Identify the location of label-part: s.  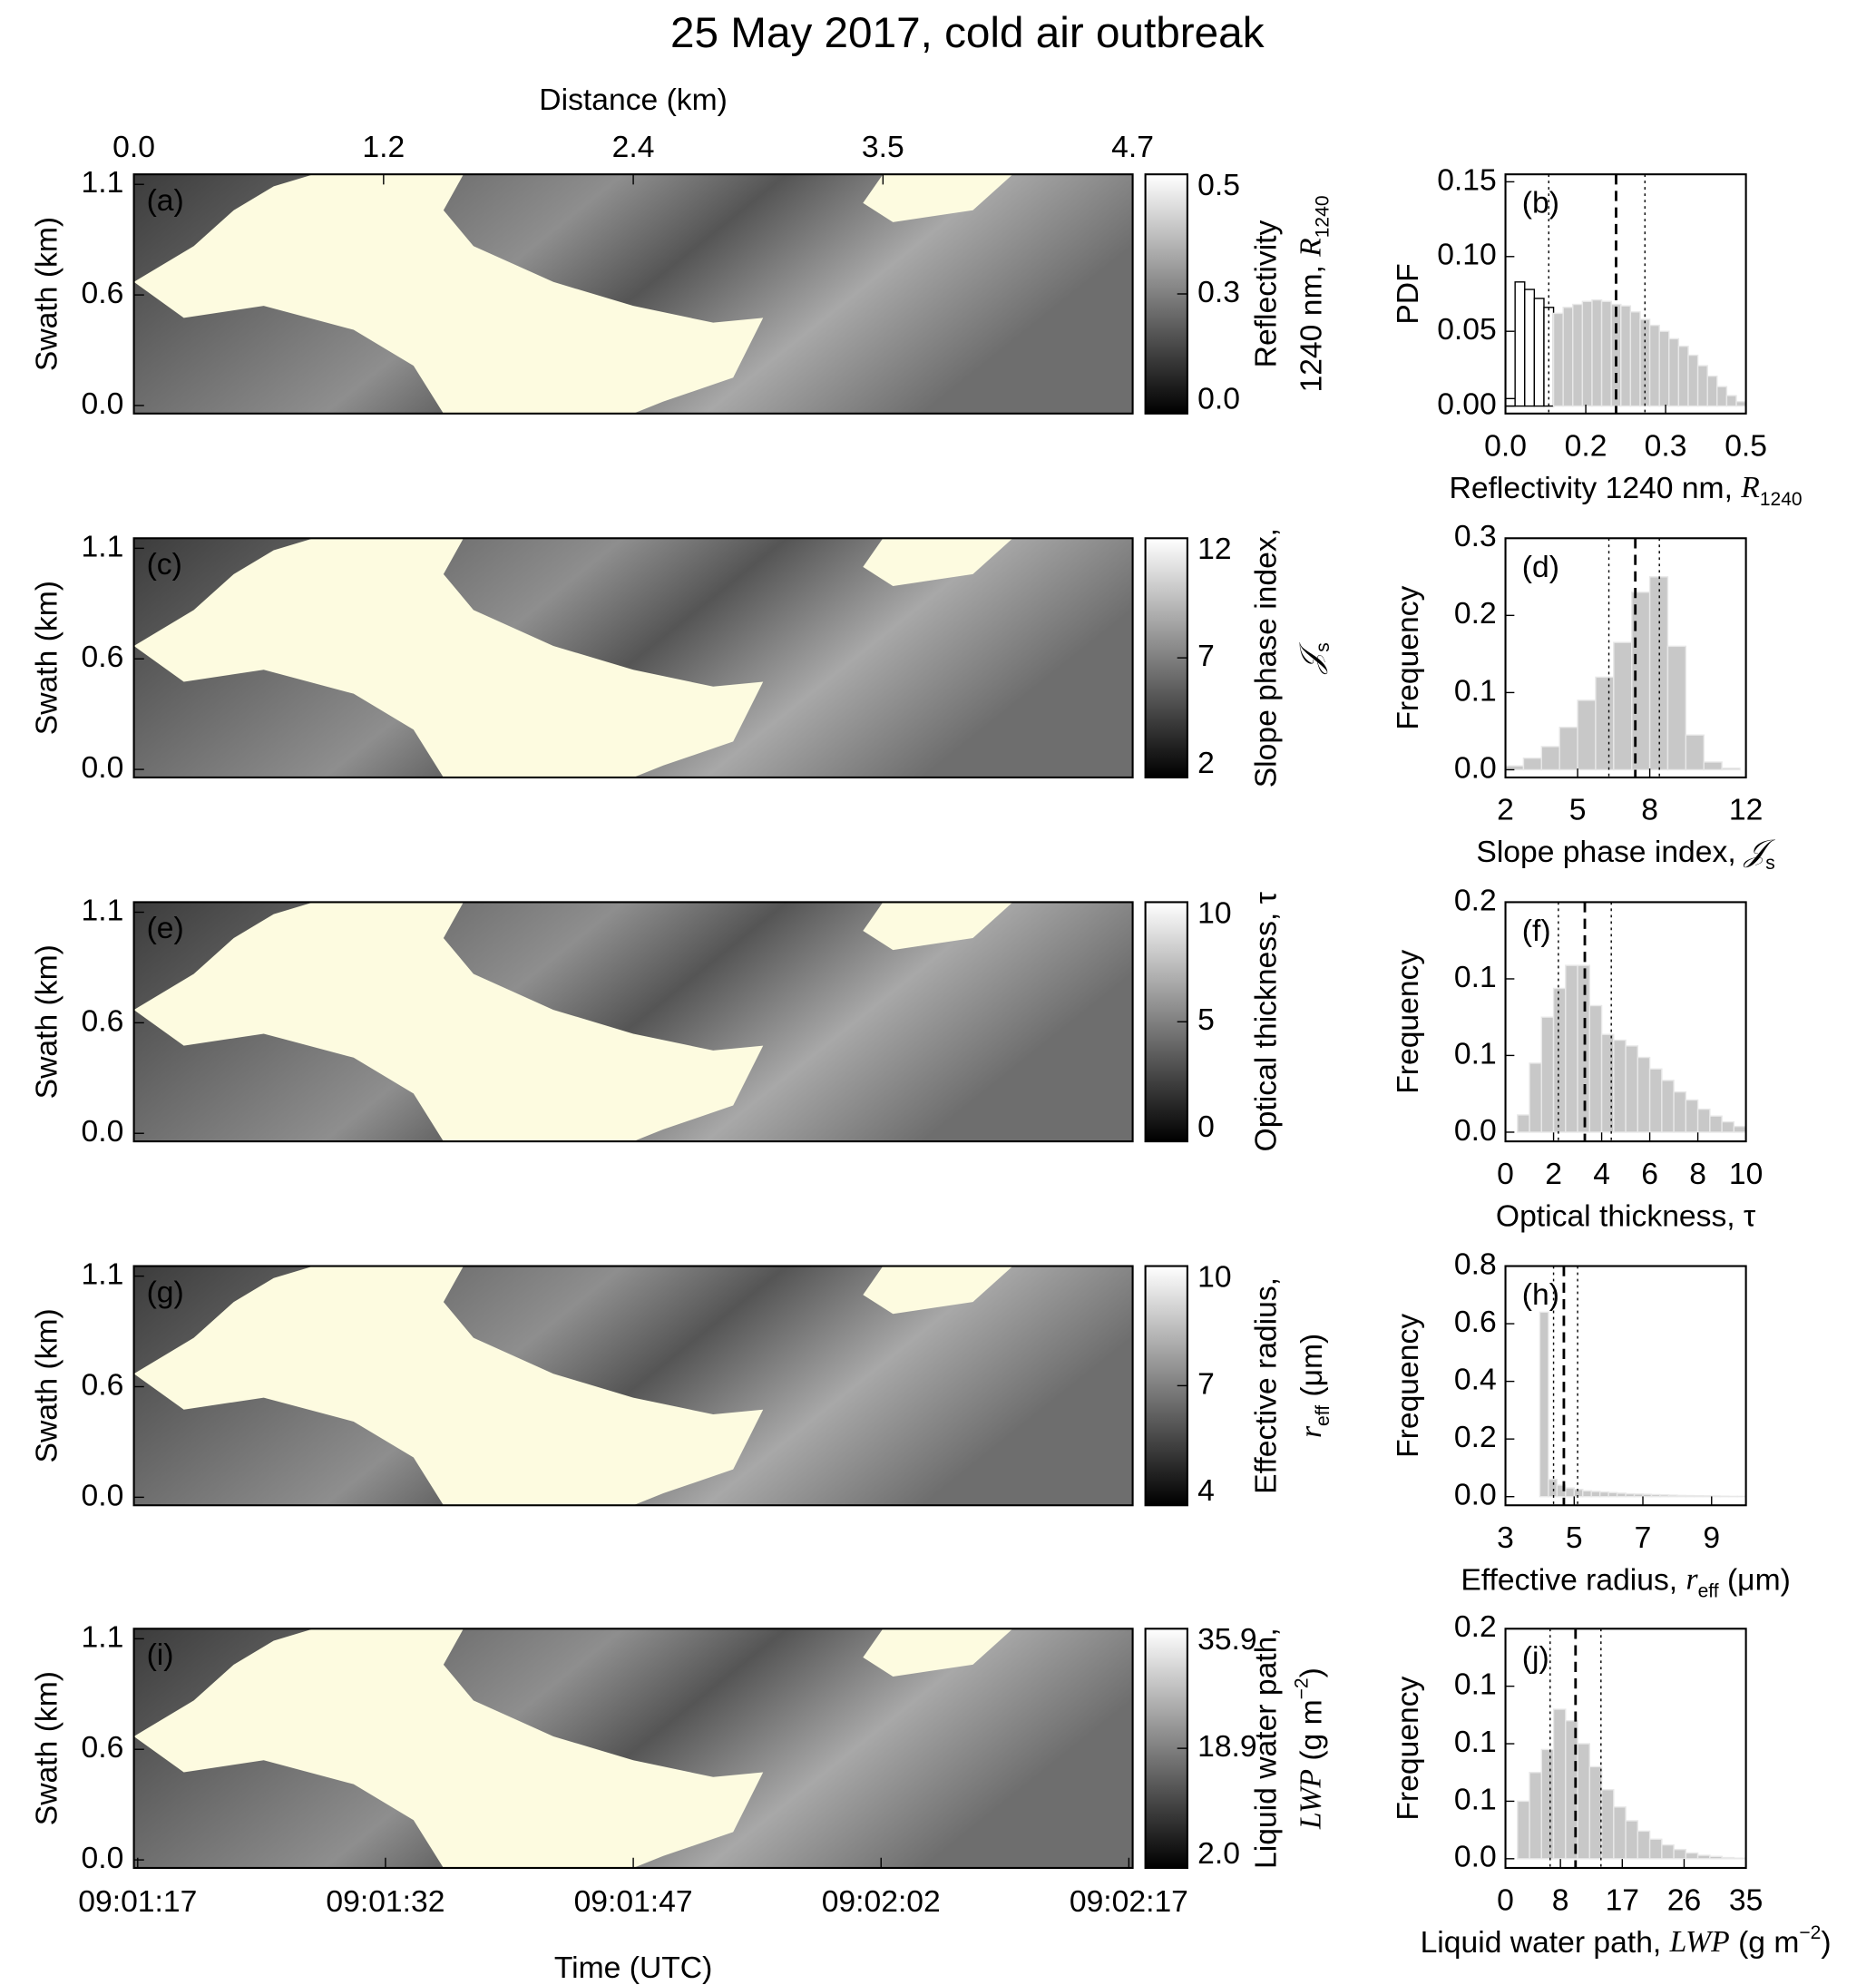
(1770, 863).